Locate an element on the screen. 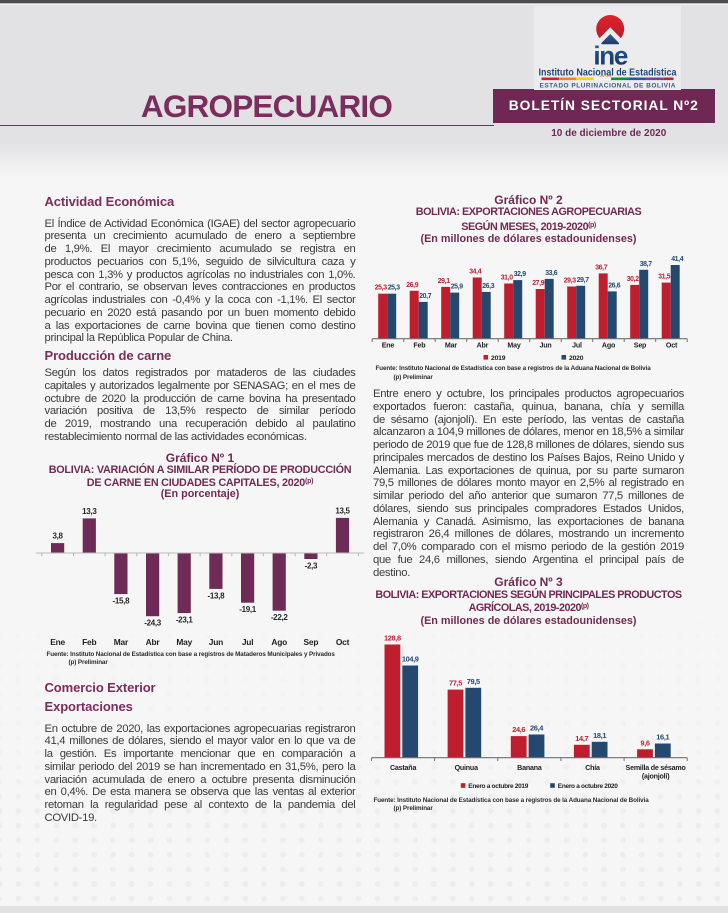 Image resolution: width=728 pixels, height=913 pixels. svg-text: -23,1 is located at coordinates (185, 620).